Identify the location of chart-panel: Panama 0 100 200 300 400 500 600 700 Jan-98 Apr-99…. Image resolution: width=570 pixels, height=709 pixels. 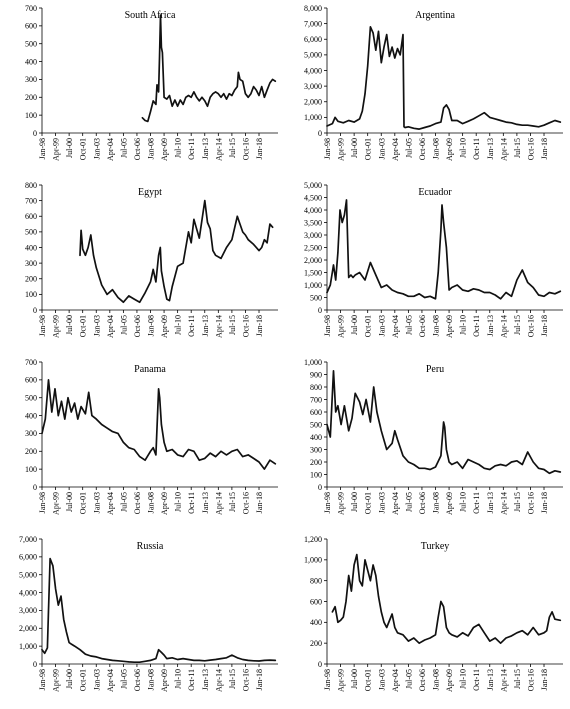
(142, 442).